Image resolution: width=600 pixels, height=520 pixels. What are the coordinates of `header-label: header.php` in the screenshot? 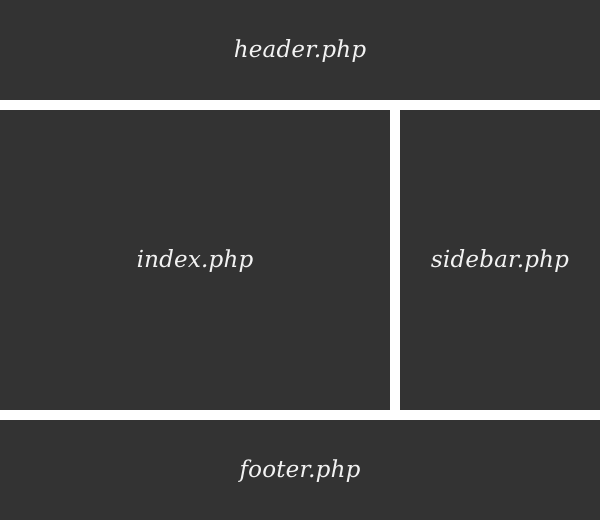 It's located at (300, 50).